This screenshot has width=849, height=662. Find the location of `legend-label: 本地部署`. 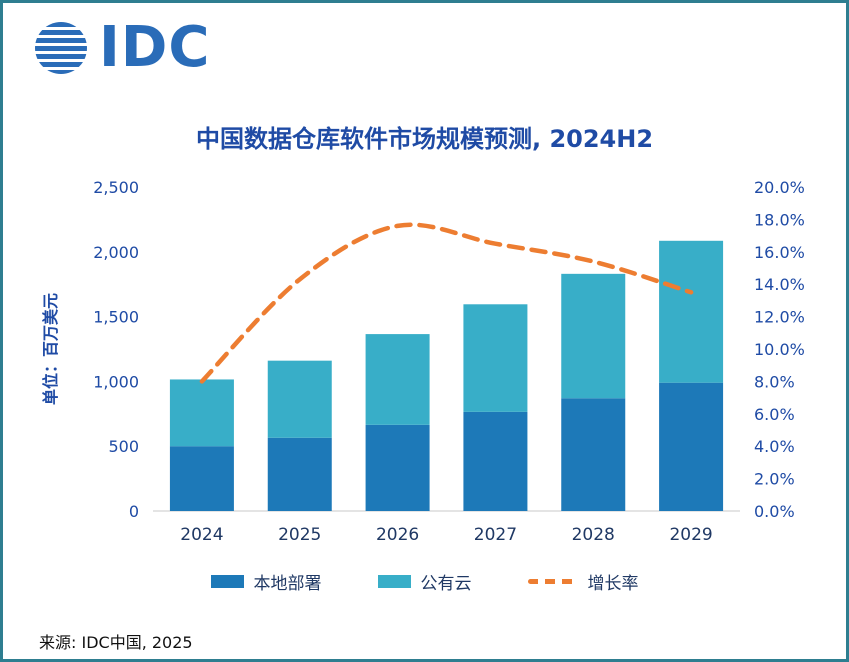

legend-label: 本地部署 is located at coordinates (287, 584).